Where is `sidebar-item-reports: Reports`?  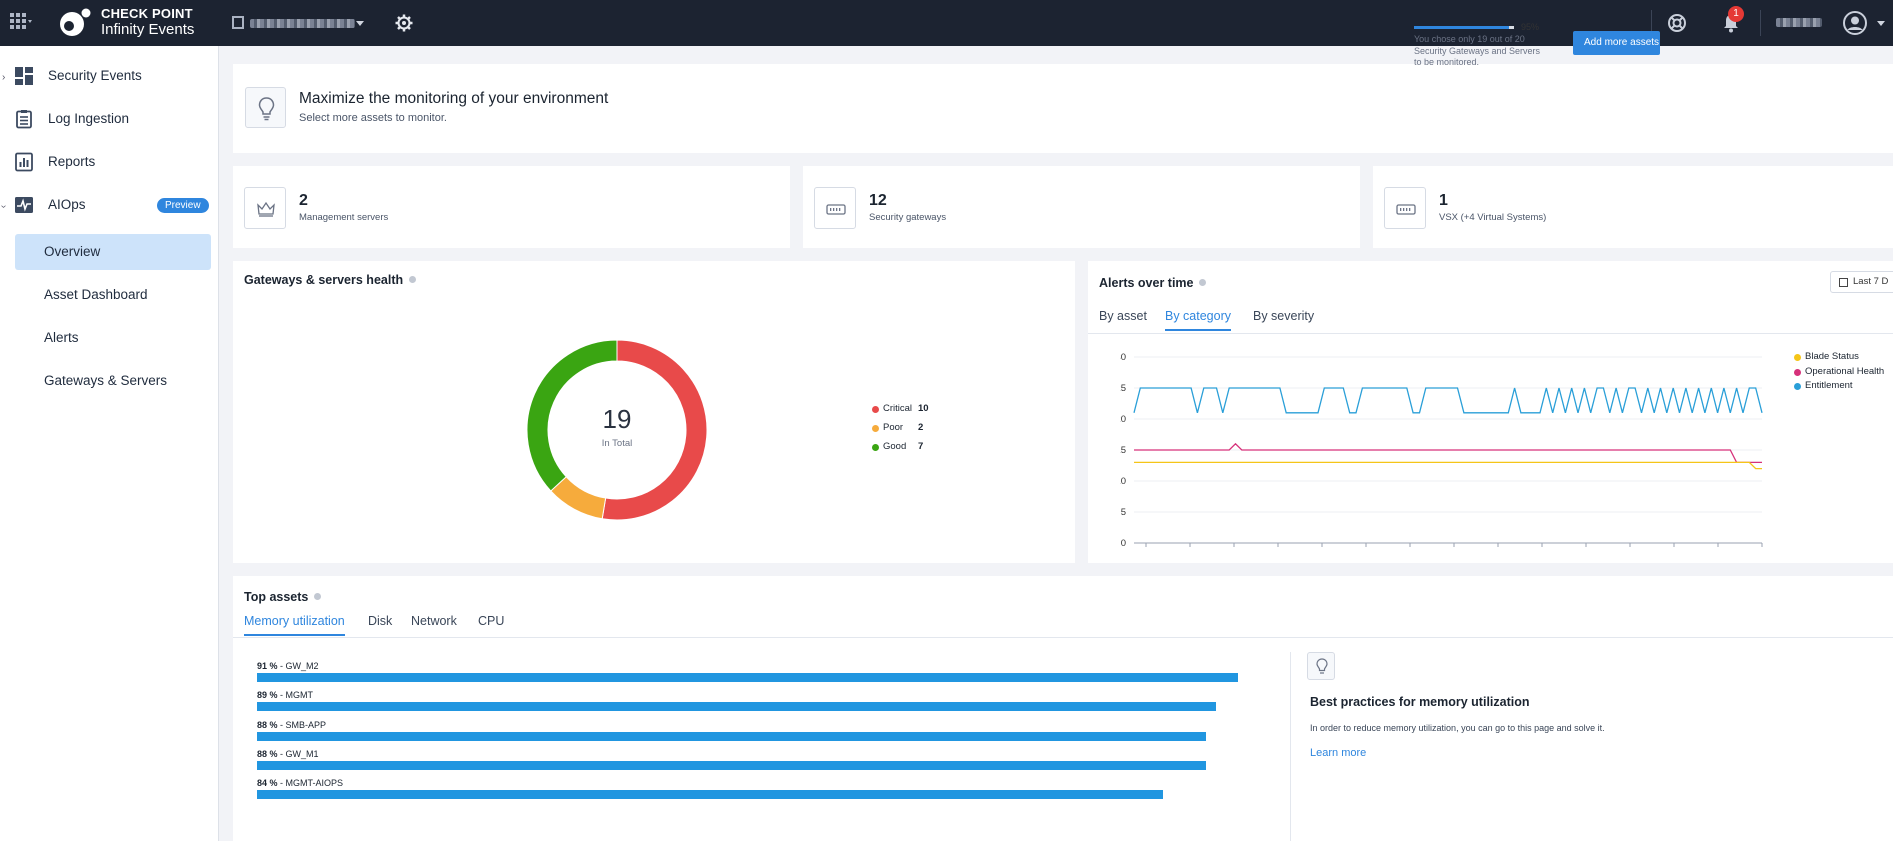
sidebar-item-reports: Reports is located at coordinates (109, 162).